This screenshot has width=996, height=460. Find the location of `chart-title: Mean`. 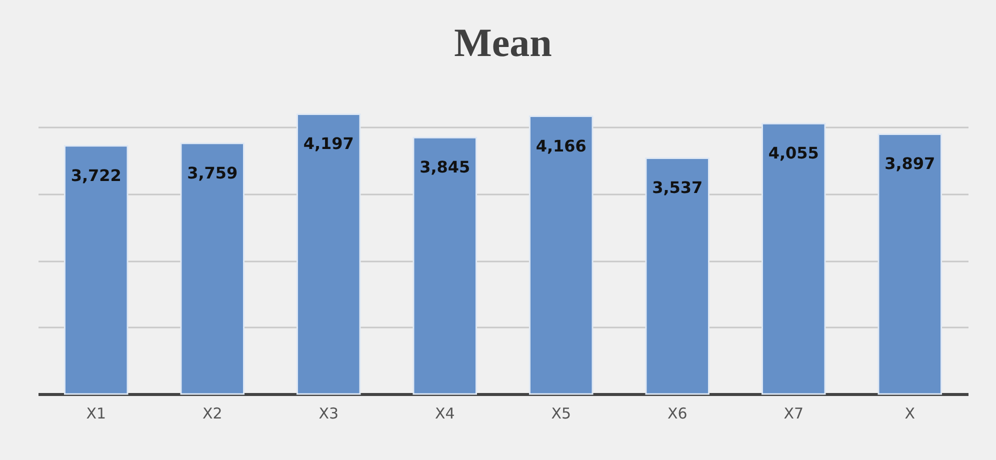

chart-title: Mean is located at coordinates (503, 42).